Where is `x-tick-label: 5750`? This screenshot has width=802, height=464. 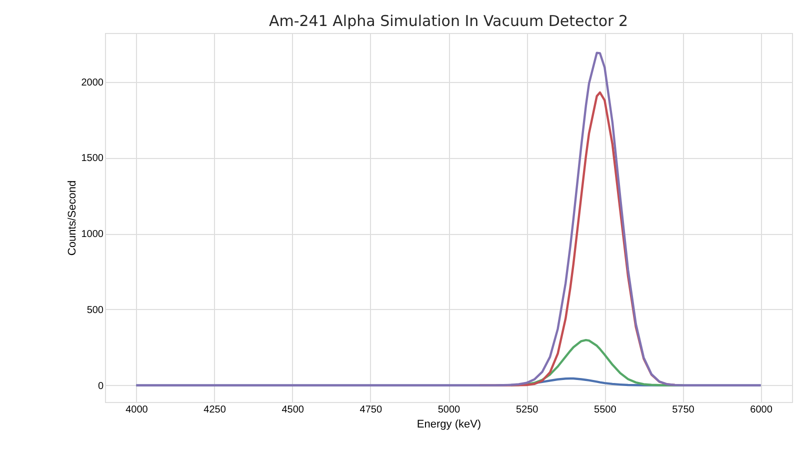
x-tick-label: 5750 is located at coordinates (683, 410).